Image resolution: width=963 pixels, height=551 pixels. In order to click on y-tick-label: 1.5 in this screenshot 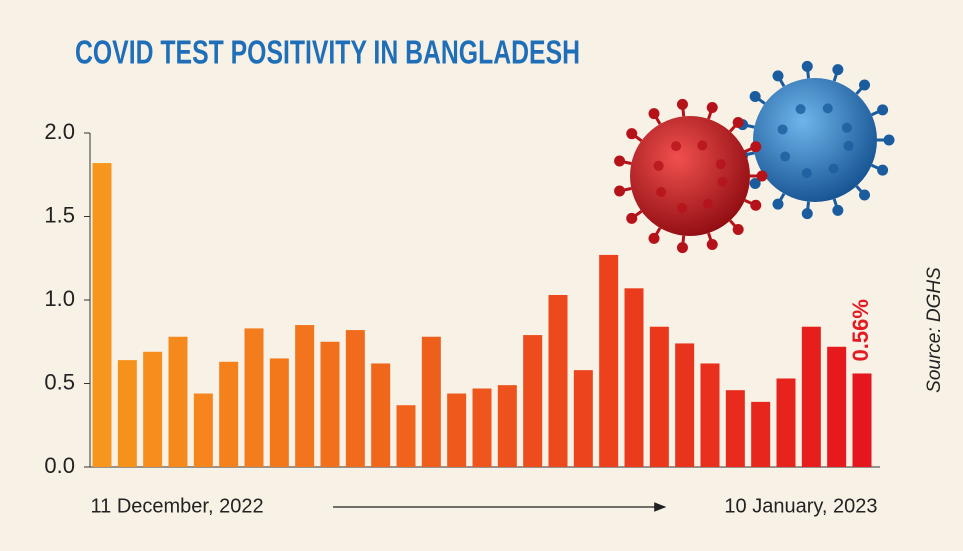, I will do `click(59, 214)`.